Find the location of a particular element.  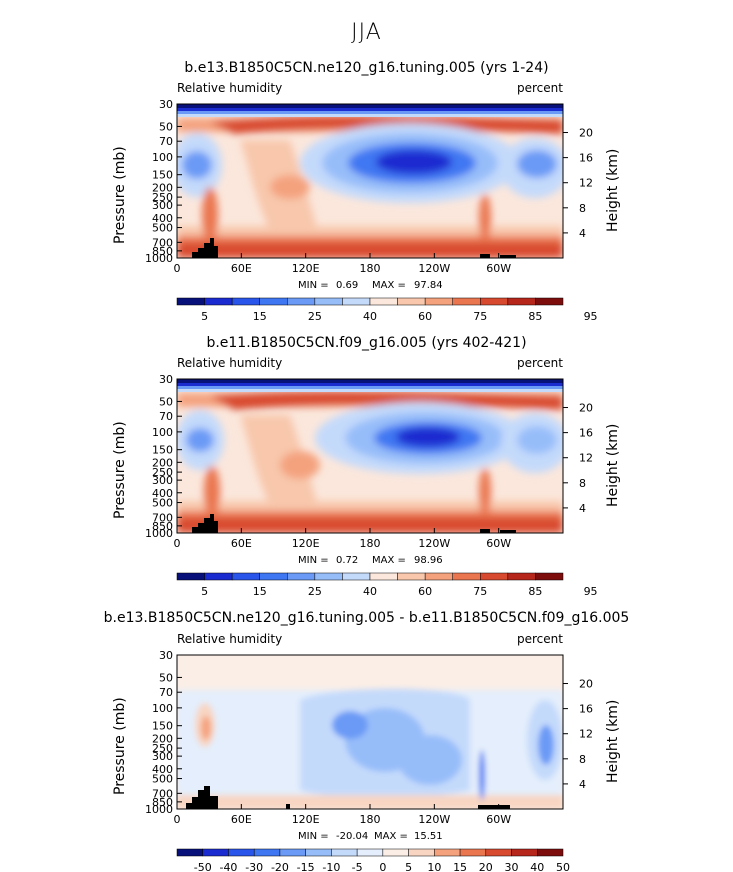

x-tick-label: 180 is located at coordinates (370, 268).